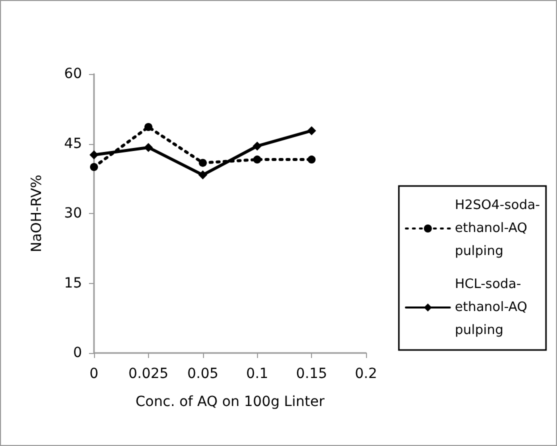 The height and width of the screenshot is (446, 557). Describe the element at coordinates (77, 353) in the screenshot. I see `y-tick-label: 0` at that location.